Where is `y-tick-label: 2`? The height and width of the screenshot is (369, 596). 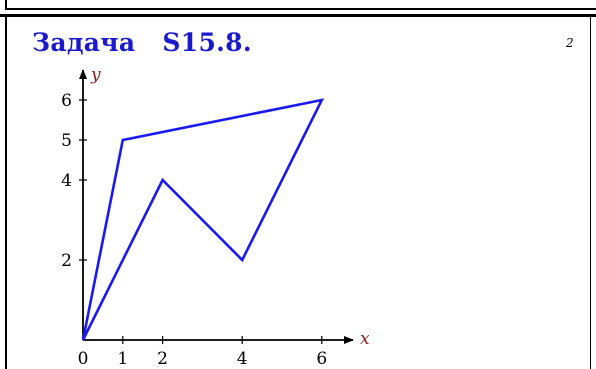
y-tick-label: 2 is located at coordinates (66, 261).